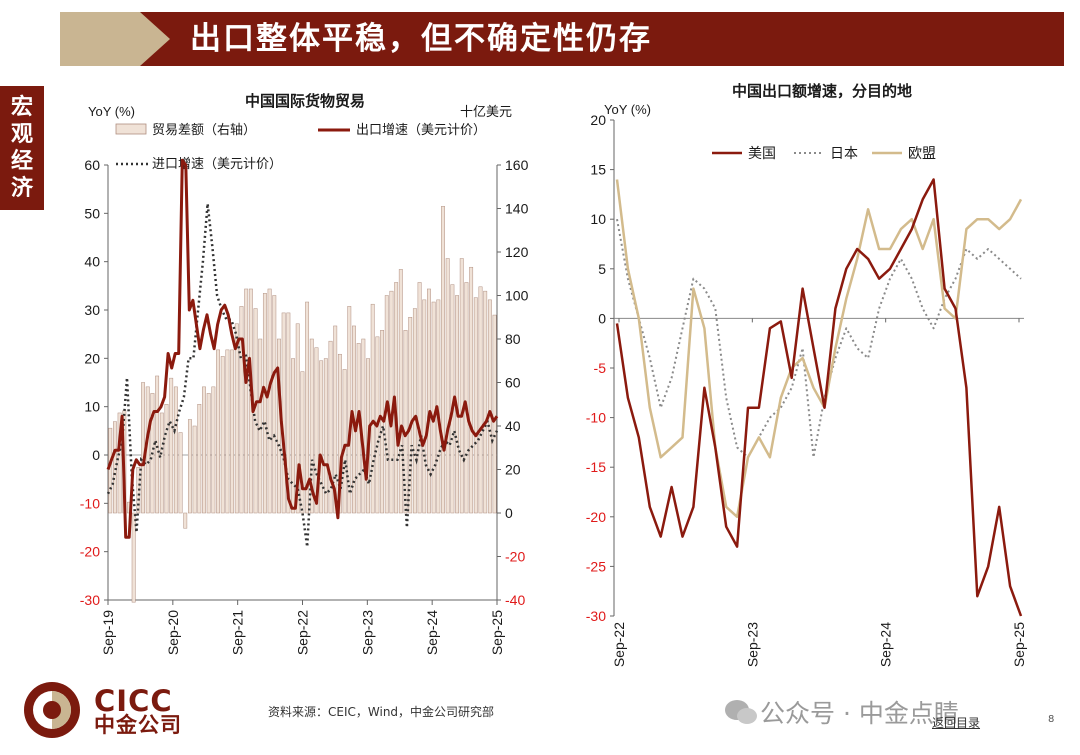 The height and width of the screenshot is (755, 1080). I want to click on section-tab, so click(22, 148).